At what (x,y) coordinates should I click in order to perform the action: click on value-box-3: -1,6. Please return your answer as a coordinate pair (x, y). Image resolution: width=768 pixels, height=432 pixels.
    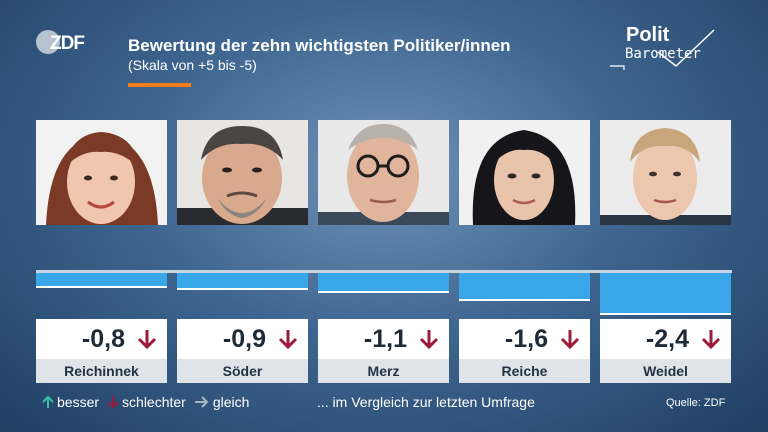
    Looking at the image, I should click on (524, 339).